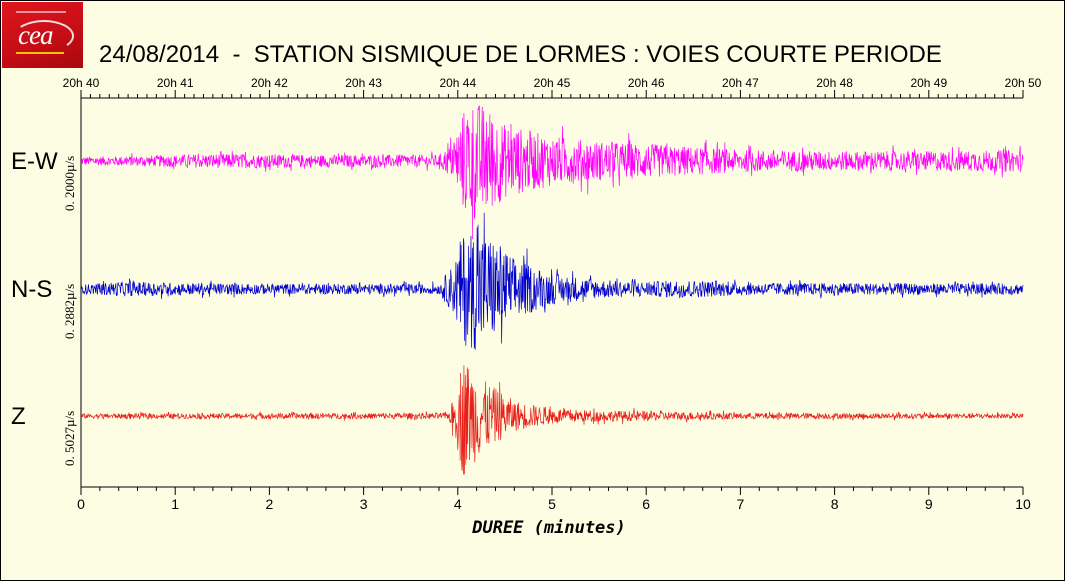 The height and width of the screenshot is (581, 1065). I want to click on x-tick-label: 8, so click(835, 504).